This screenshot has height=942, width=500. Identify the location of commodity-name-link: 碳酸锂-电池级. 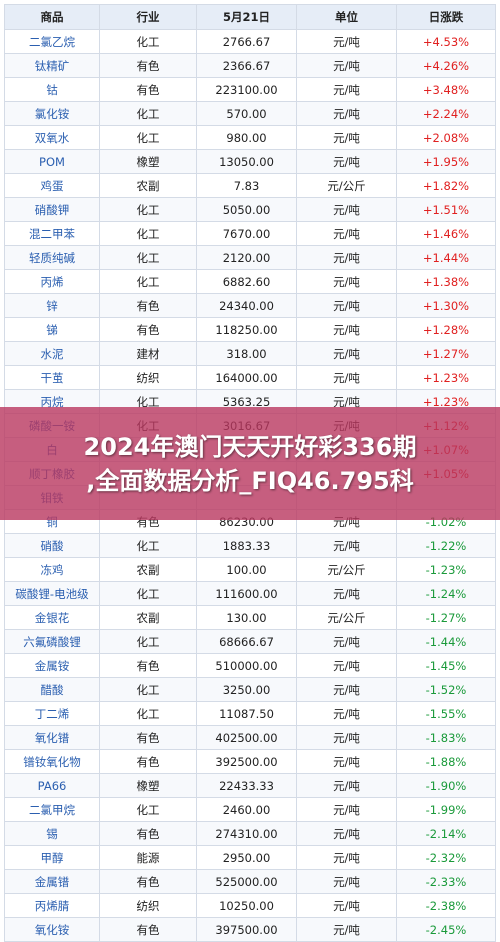
(52, 593).